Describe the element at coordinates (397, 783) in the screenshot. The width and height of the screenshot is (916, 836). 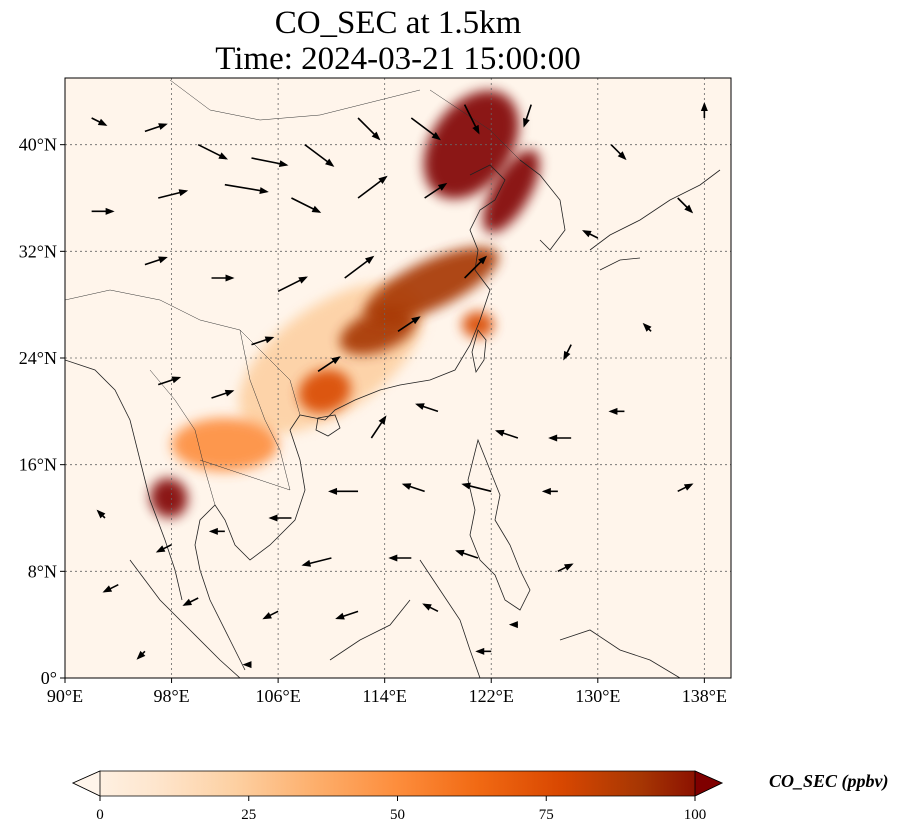
I see `colorbar-bar` at that location.